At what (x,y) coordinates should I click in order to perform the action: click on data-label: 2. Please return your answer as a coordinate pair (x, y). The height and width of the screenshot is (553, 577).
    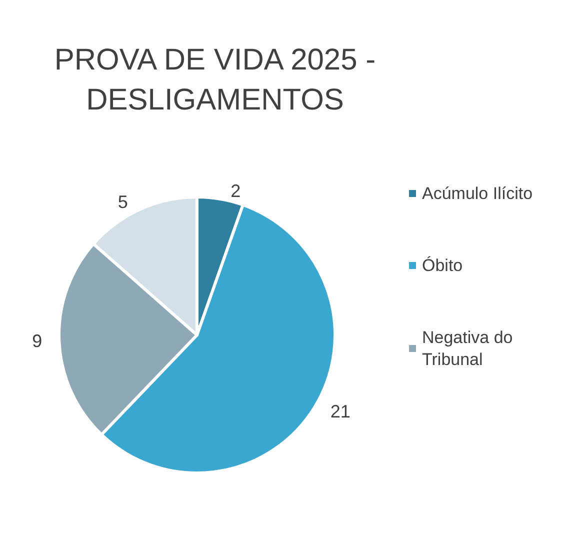
    Looking at the image, I should click on (235, 191).